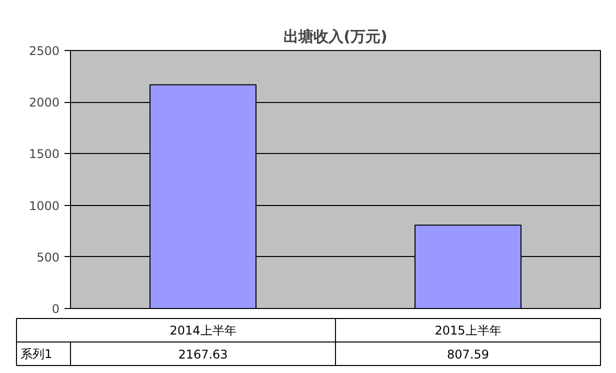 The image size is (616, 373). What do you see at coordinates (203, 354) in the screenshot?
I see `data-label: 2167.63` at bounding box center [203, 354].